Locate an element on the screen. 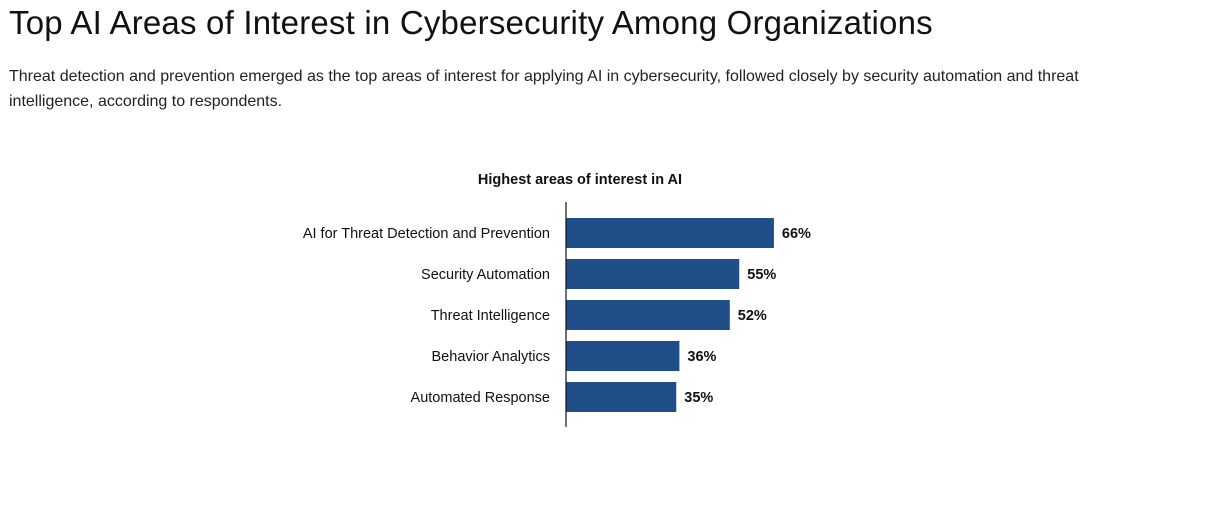  data-label: 35% is located at coordinates (698, 398).